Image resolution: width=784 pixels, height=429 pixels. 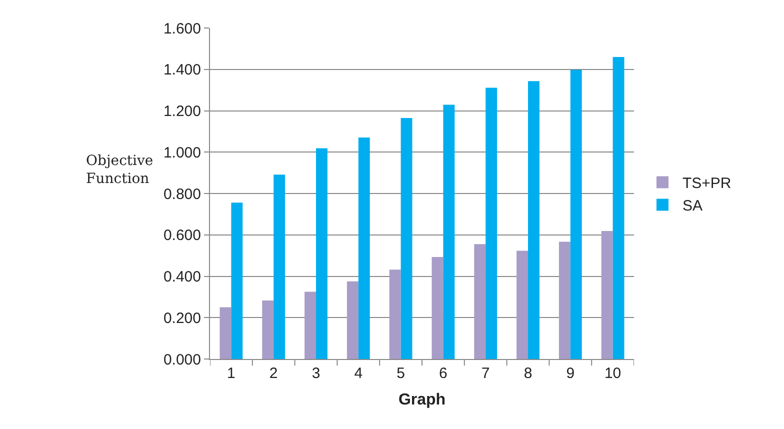 I want to click on y-tick-label: 0.800, so click(x=182, y=194).